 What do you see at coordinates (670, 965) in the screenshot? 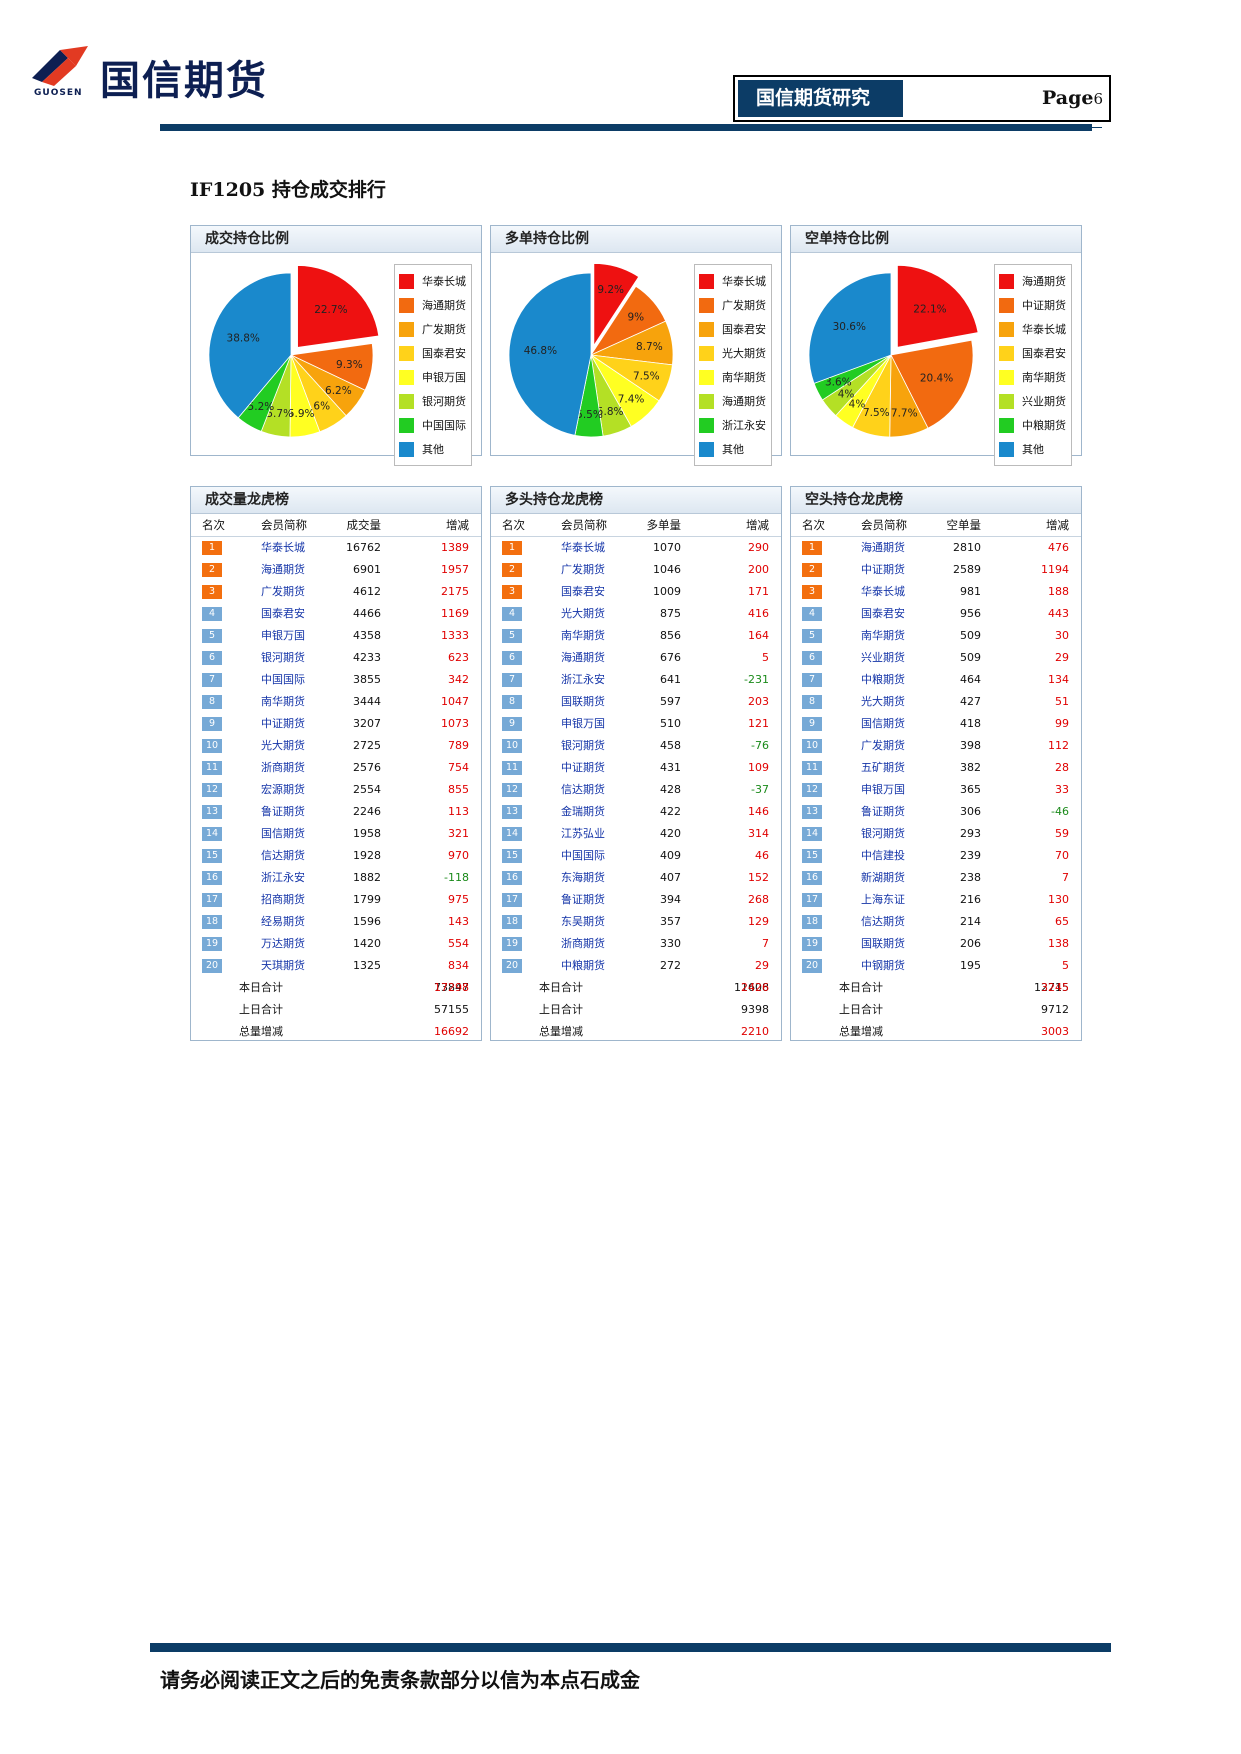
I see `volume-value: 272` at bounding box center [670, 965].